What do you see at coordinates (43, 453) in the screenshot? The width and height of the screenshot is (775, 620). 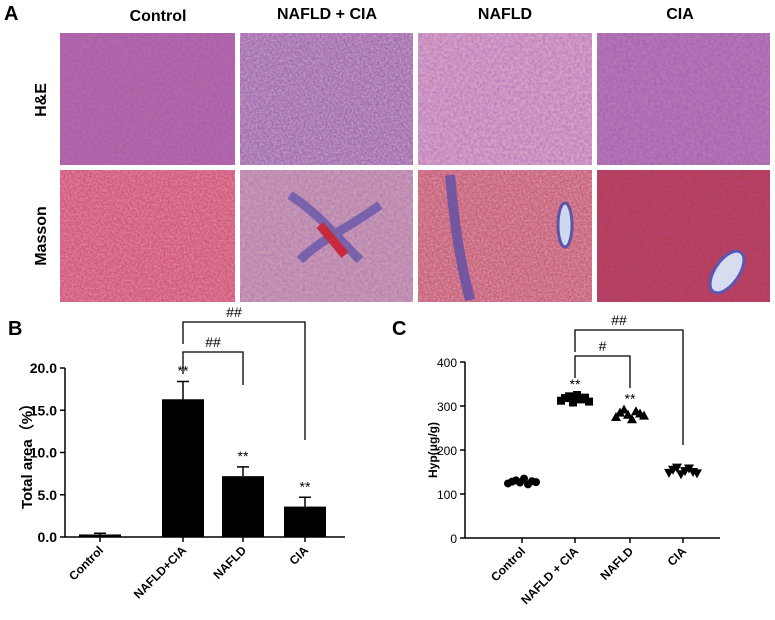 I see `y-tick-label: 10.0` at bounding box center [43, 453].